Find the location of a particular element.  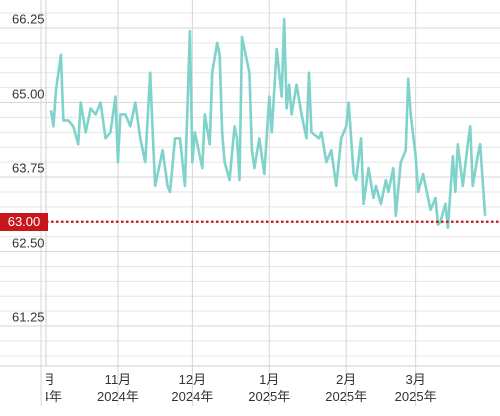

y-tick-label: 62.50 is located at coordinates (28, 243).